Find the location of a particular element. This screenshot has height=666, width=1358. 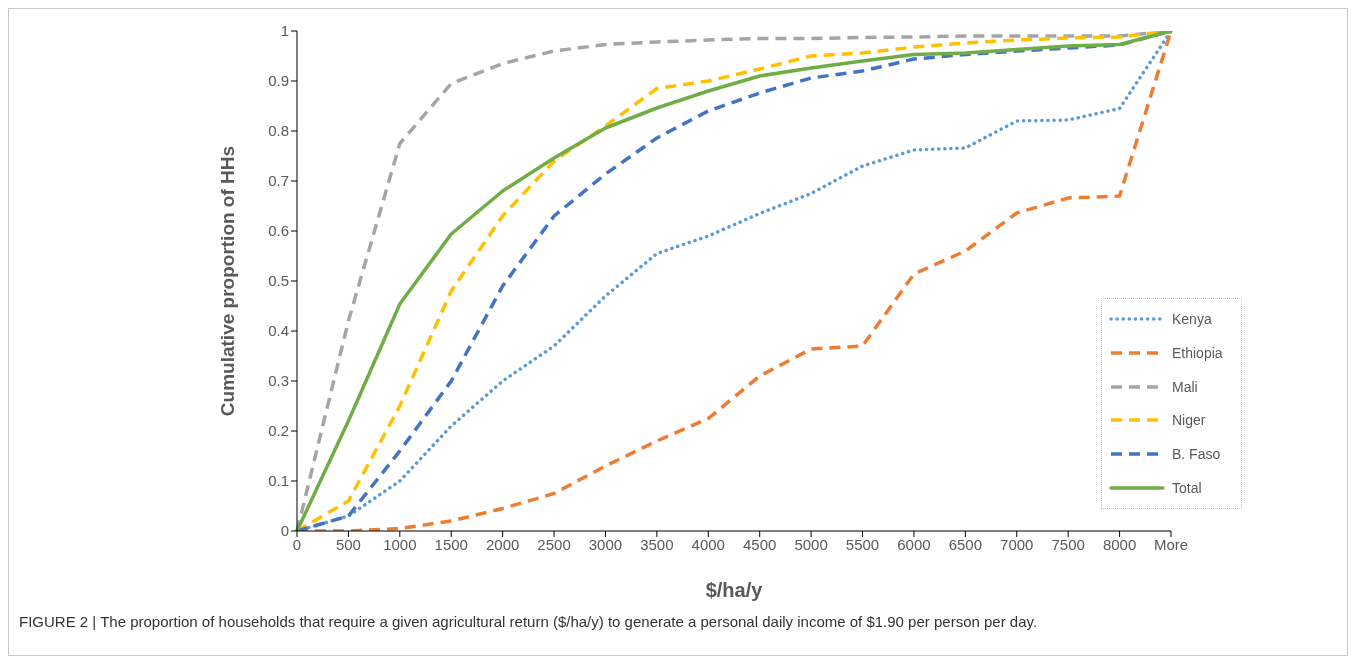

y-tick-label: 0.6 is located at coordinates (278, 231).